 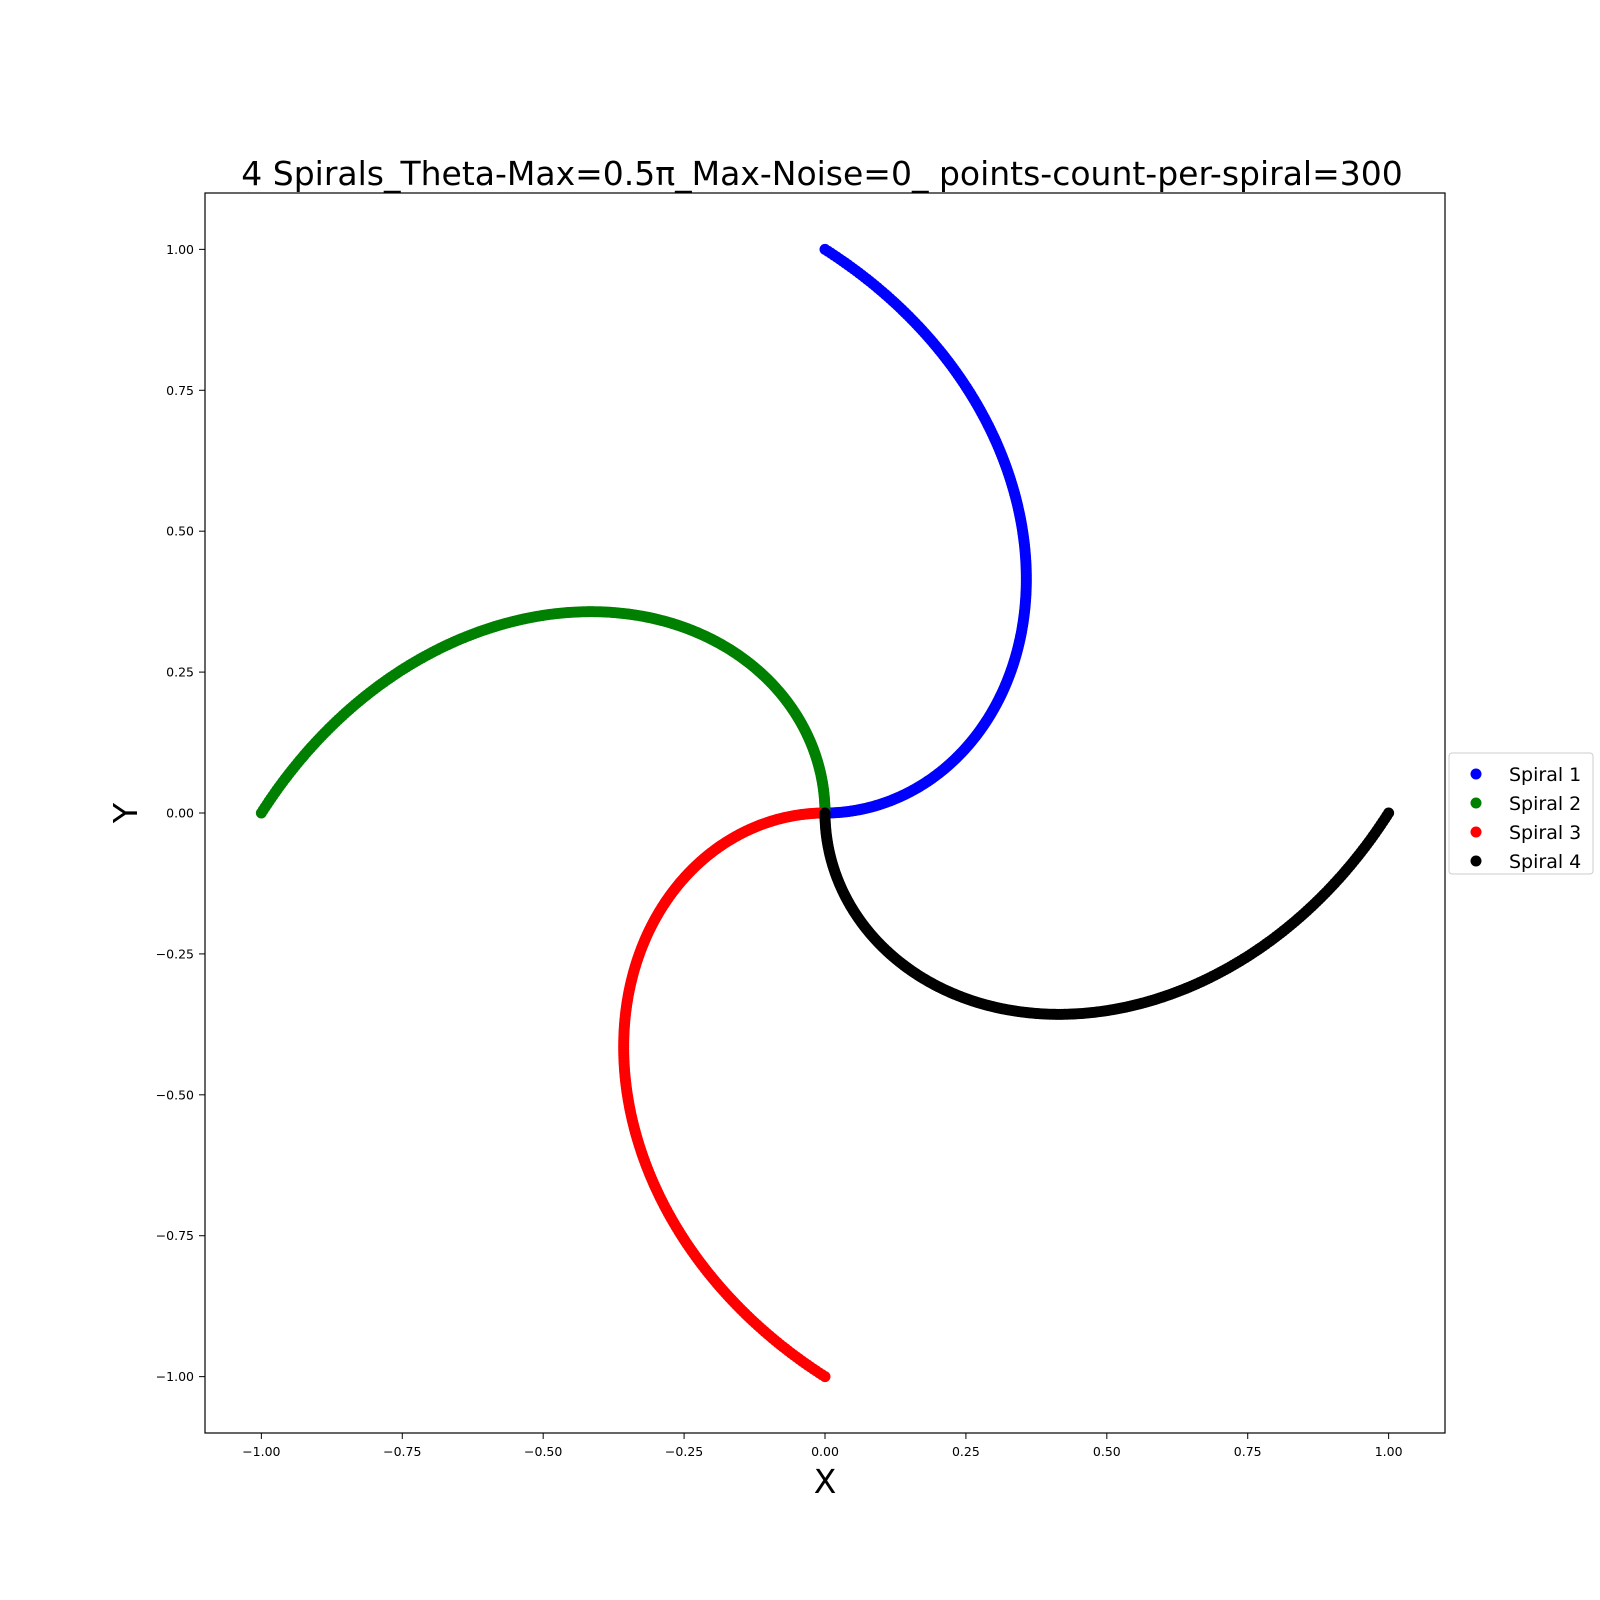 What do you see at coordinates (261, 1451) in the screenshot?
I see `x-tick-label: −1.00` at bounding box center [261, 1451].